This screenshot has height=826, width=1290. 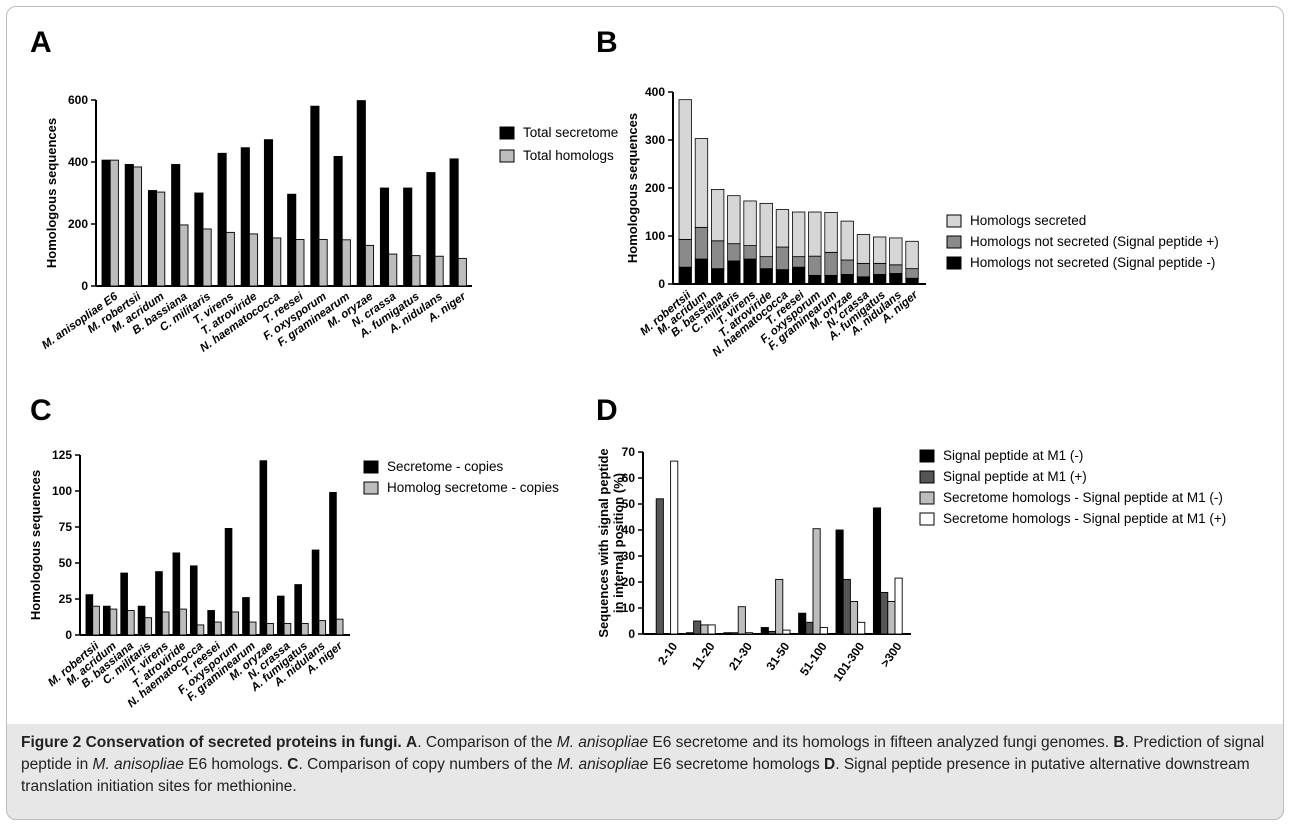 What do you see at coordinates (66, 527) in the screenshot?
I see `y-tick-label: 75` at bounding box center [66, 527].